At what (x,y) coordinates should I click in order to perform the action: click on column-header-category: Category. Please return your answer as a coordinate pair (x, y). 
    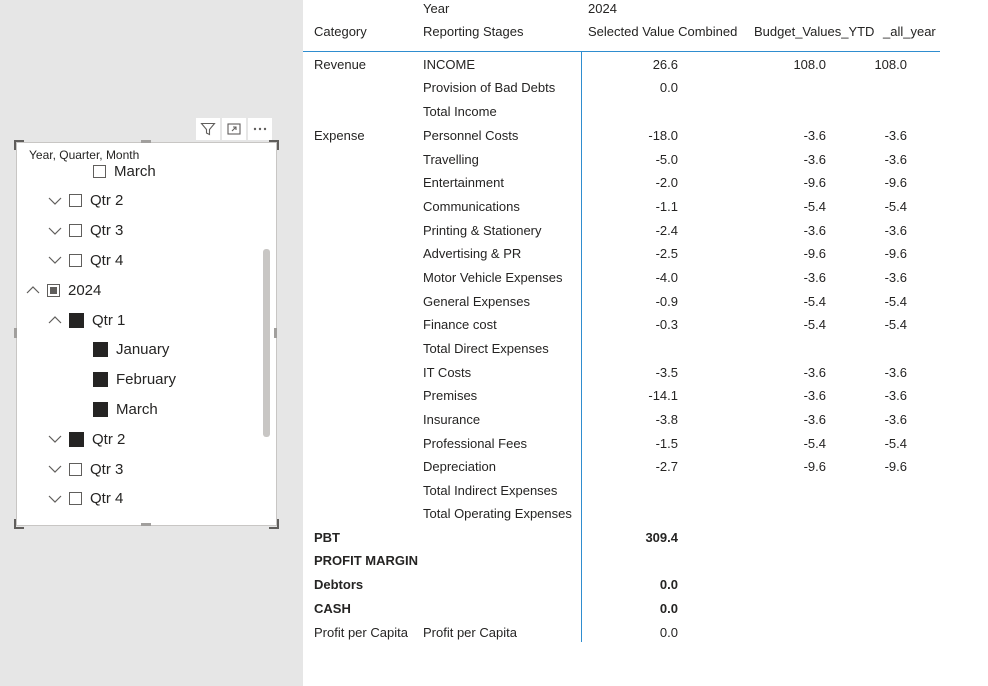
    Looking at the image, I should click on (340, 31).